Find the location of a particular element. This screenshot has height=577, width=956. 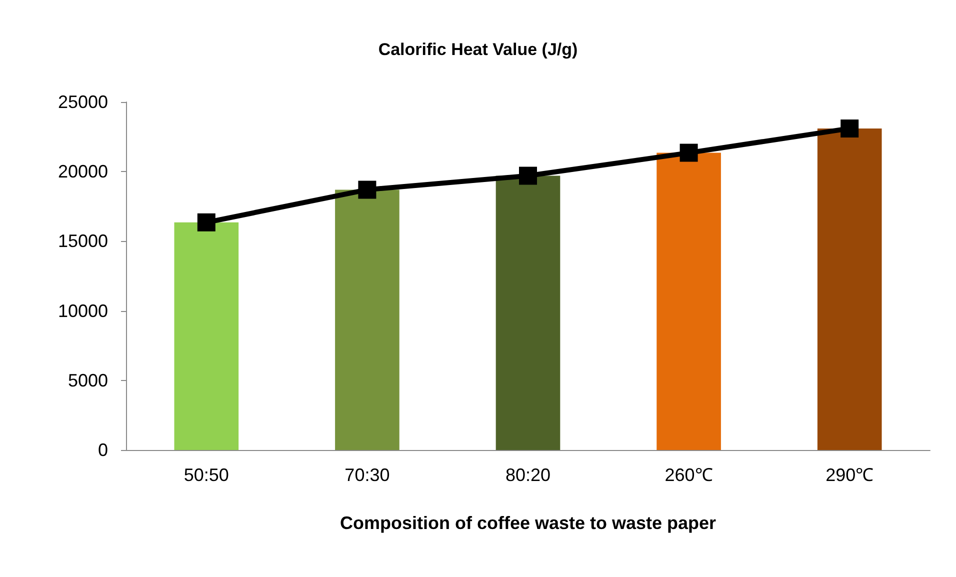

x-axis-title: Composition of coffee waste to waste paper is located at coordinates (528, 523).